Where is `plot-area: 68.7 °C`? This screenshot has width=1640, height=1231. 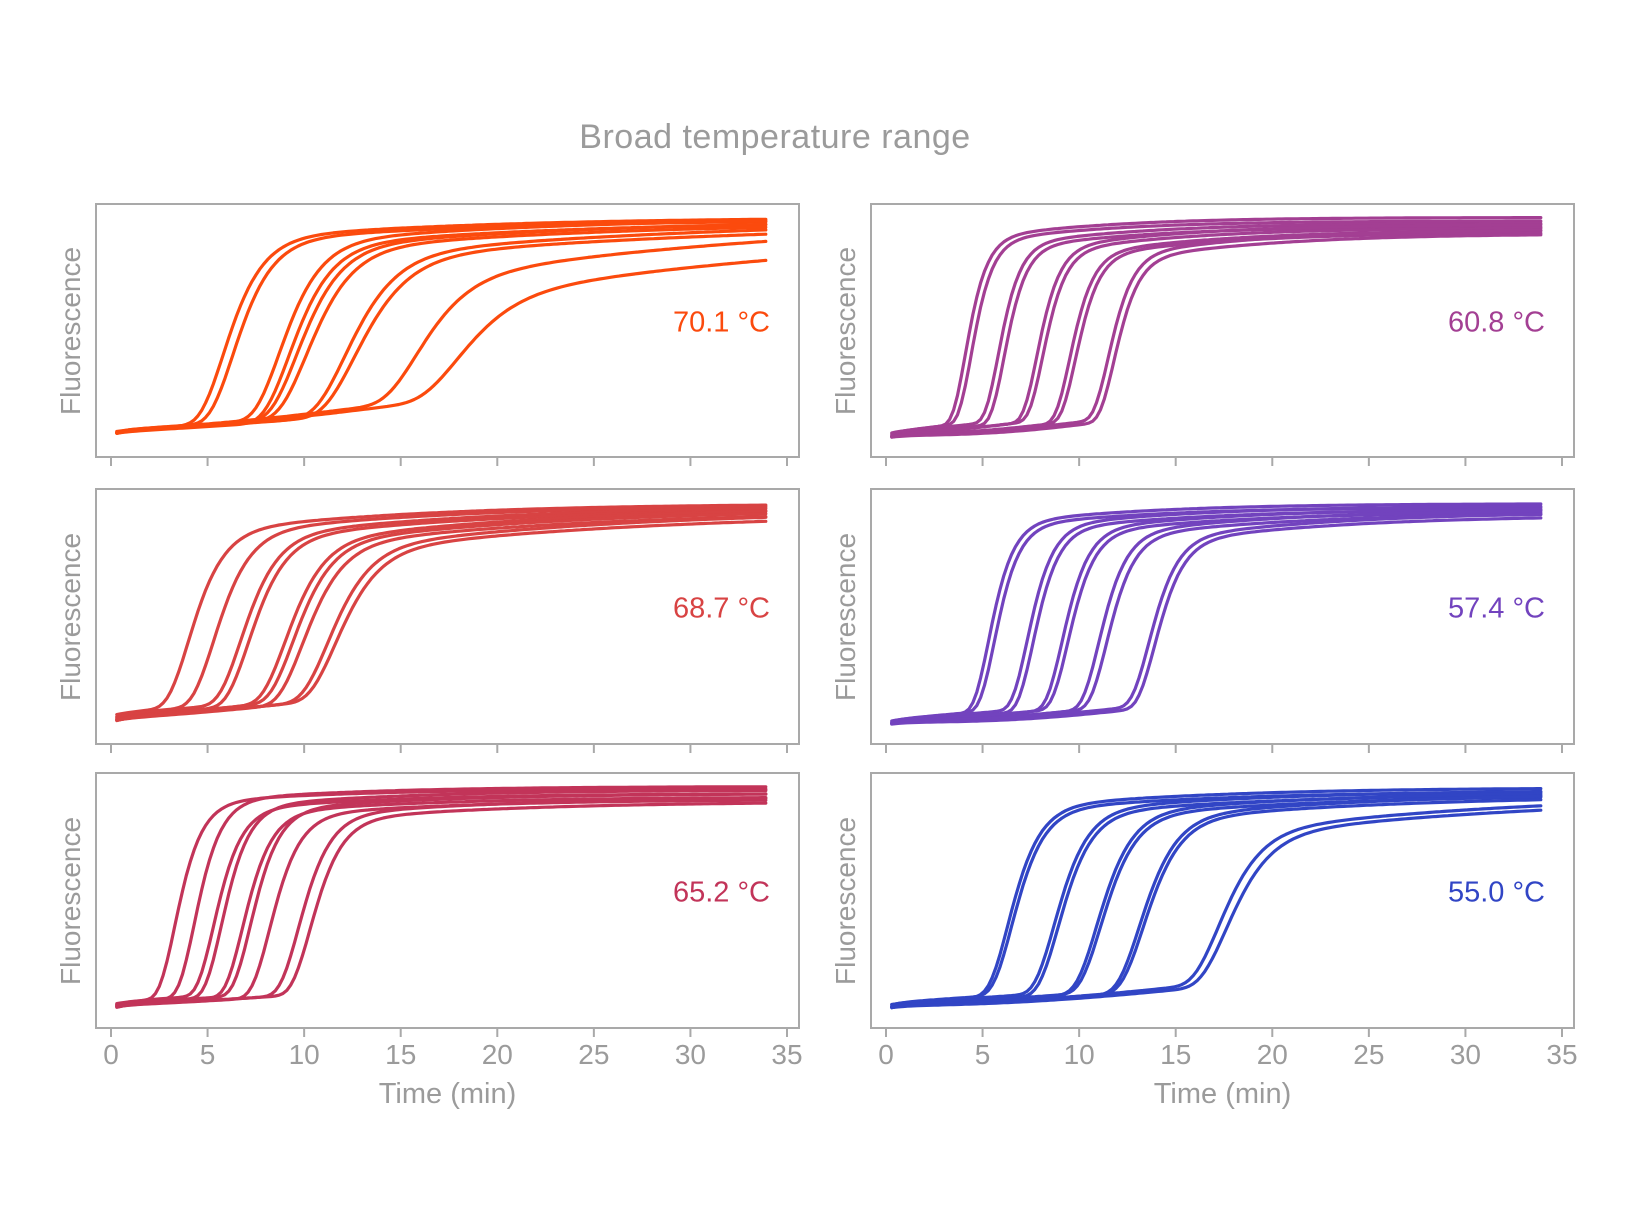 plot-area: 68.7 °C is located at coordinates (447, 616).